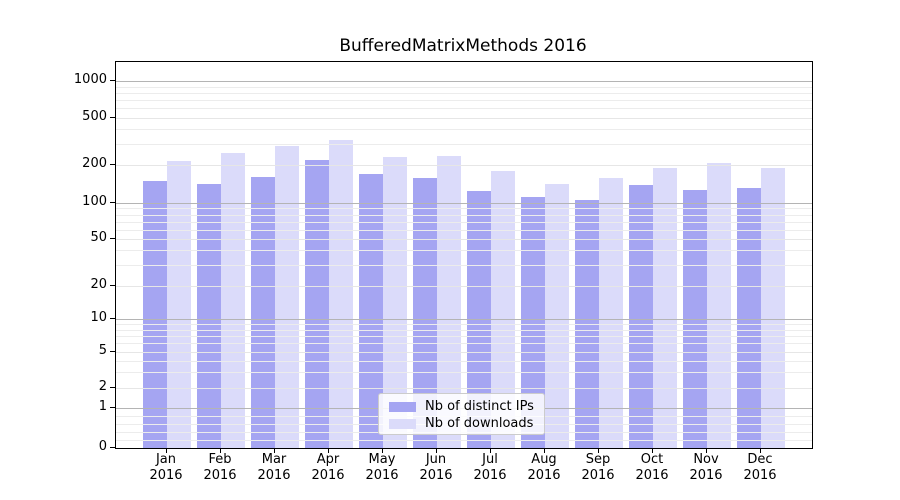 This screenshot has width=900, height=500. Describe the element at coordinates (556, 316) in the screenshot. I see `bar-aug-downloads` at that location.